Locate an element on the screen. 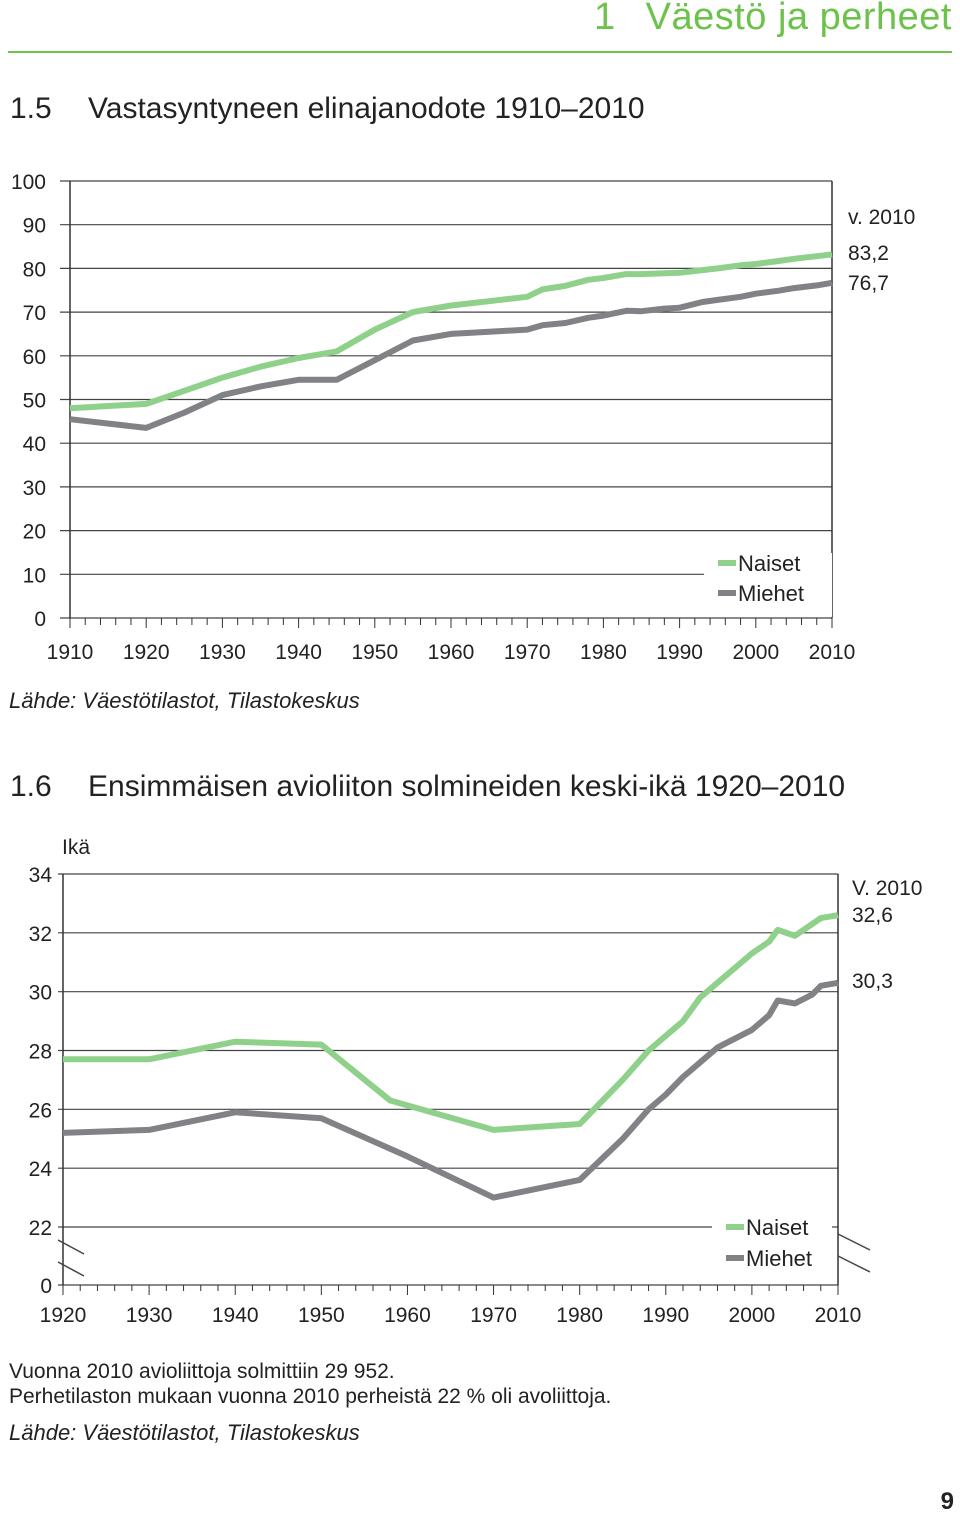 This screenshot has width=960, height=1518. page-number: 9 is located at coordinates (947, 1501).